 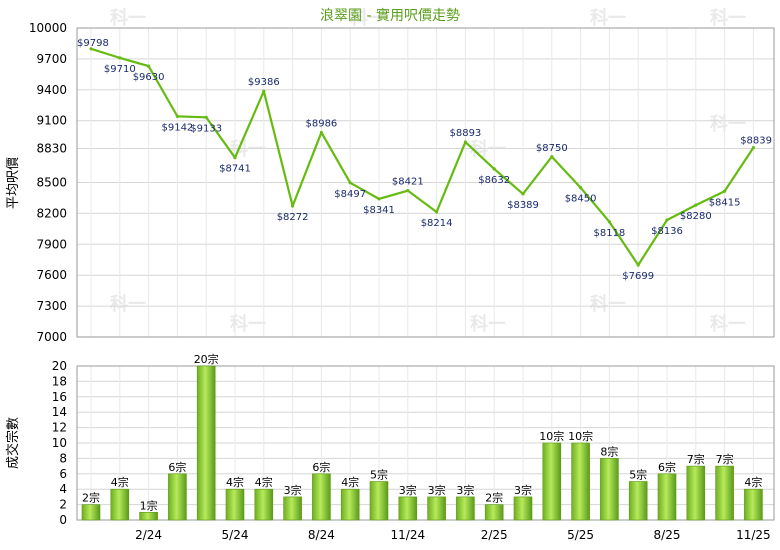 What do you see at coordinates (494, 535) in the screenshot?
I see `volume-x-tick-label: 2/25` at bounding box center [494, 535].